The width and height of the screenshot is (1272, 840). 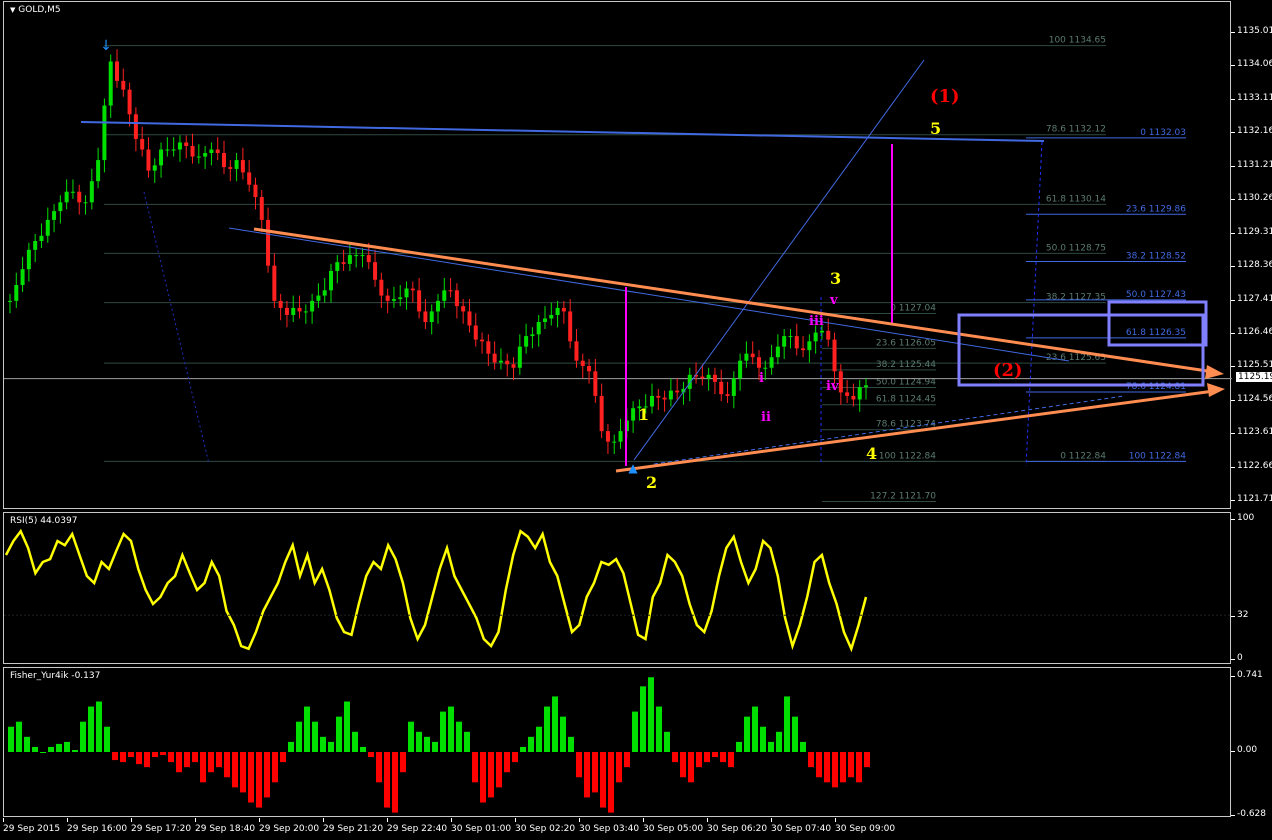 What do you see at coordinates (734, 300) in the screenshot?
I see `upper-triangle-trendline` at bounding box center [734, 300].